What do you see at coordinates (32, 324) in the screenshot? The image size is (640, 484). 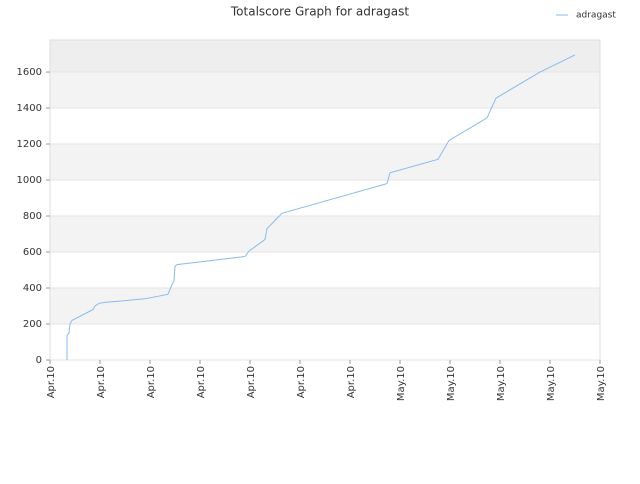 I see `y-tick-label: 200` at bounding box center [32, 324].